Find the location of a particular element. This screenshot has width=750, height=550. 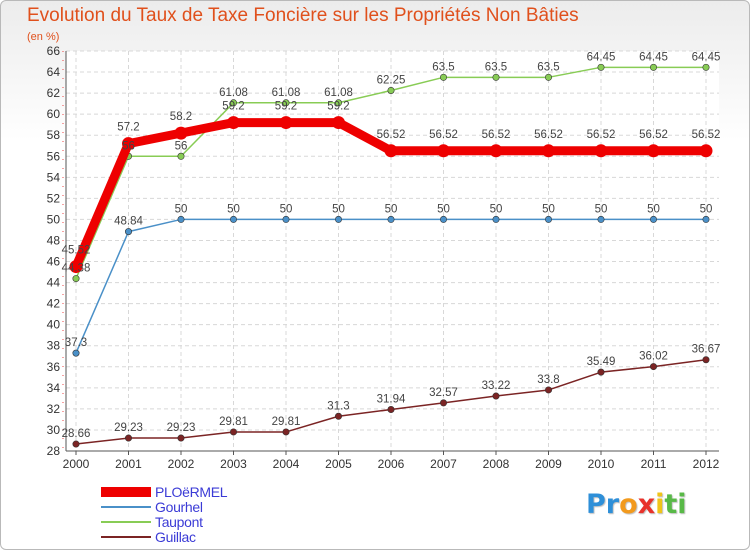

y-tick-label: 60 is located at coordinates (54, 114).